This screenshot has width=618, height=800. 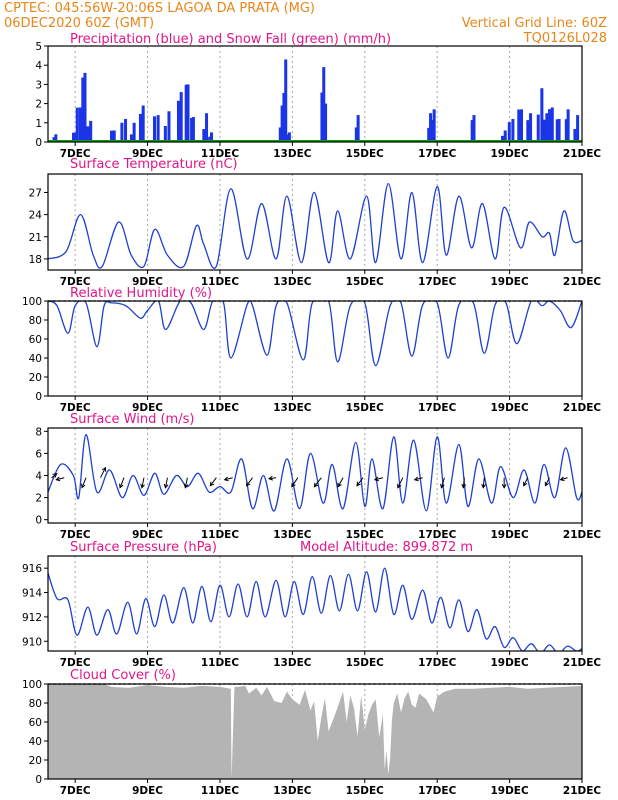 What do you see at coordinates (132, 419) in the screenshot?
I see `wind-panel-title: Surface Wind (m/s)` at bounding box center [132, 419].